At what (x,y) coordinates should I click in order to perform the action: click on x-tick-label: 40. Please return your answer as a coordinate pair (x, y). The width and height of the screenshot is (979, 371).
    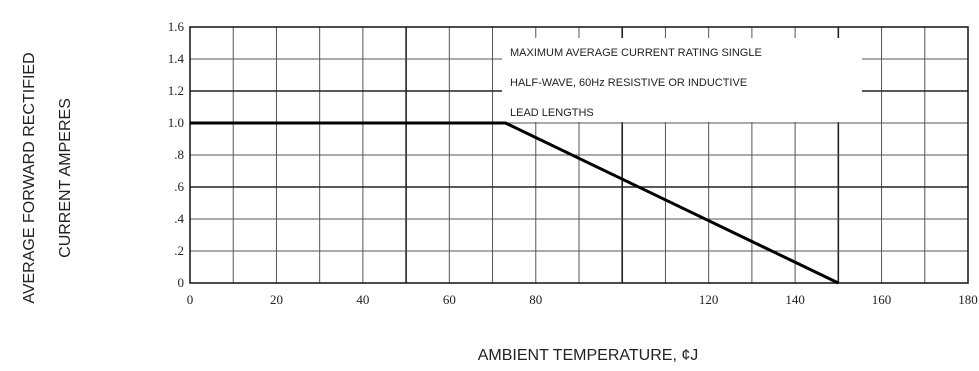
    Looking at the image, I should click on (362, 299).